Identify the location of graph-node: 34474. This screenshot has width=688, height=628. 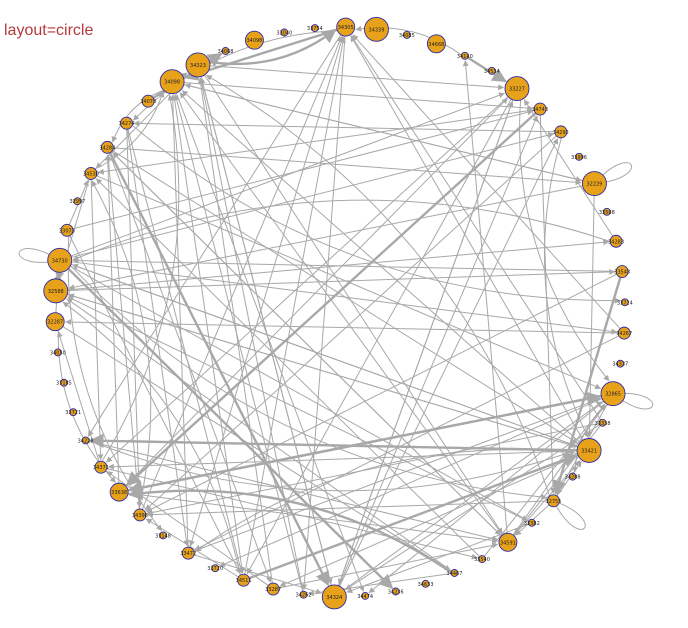
(365, 595).